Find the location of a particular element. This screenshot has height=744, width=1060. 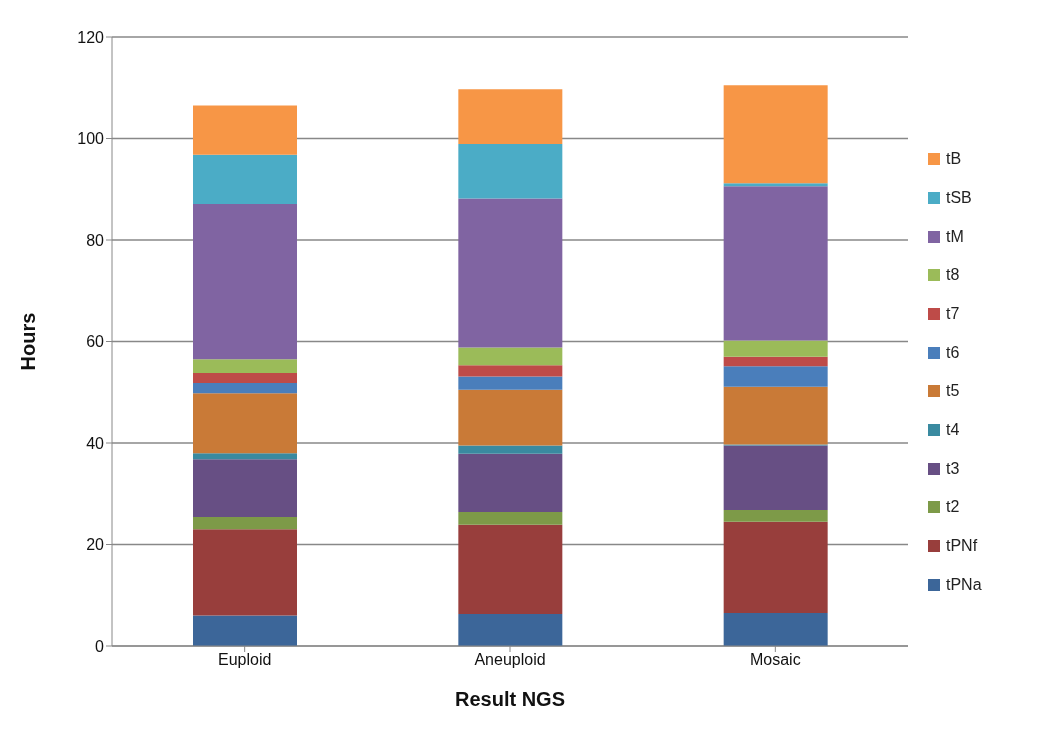

x-tick-label: Mosaic is located at coordinates (775, 660).